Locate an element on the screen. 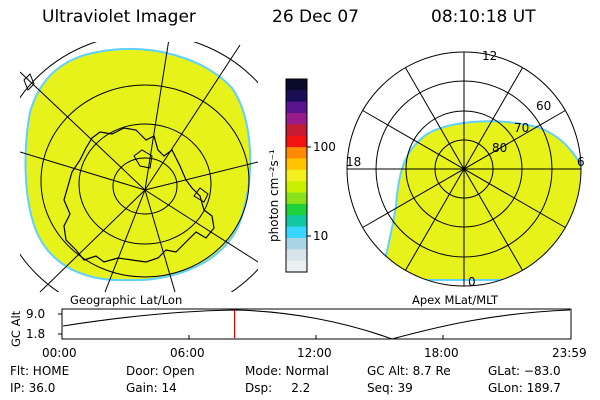 Image resolution: width=600 pixels, height=400 pixels. status-door: Door: Open is located at coordinates (160, 371).